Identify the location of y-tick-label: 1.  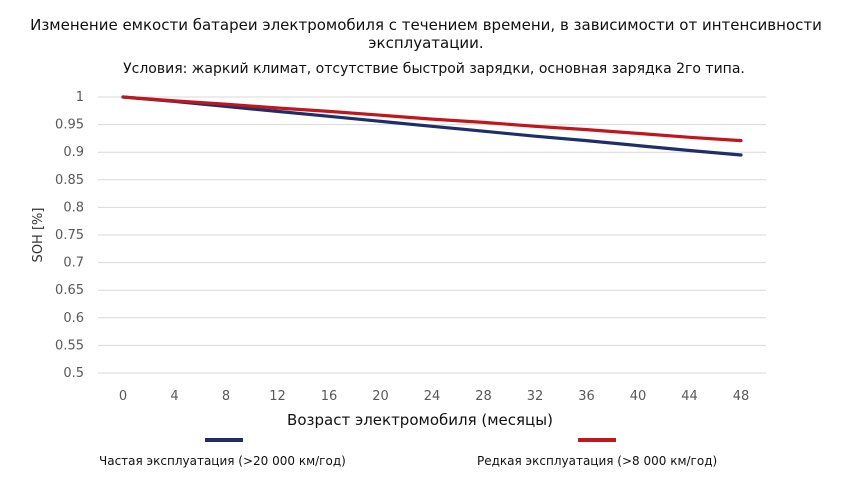
(80, 97).